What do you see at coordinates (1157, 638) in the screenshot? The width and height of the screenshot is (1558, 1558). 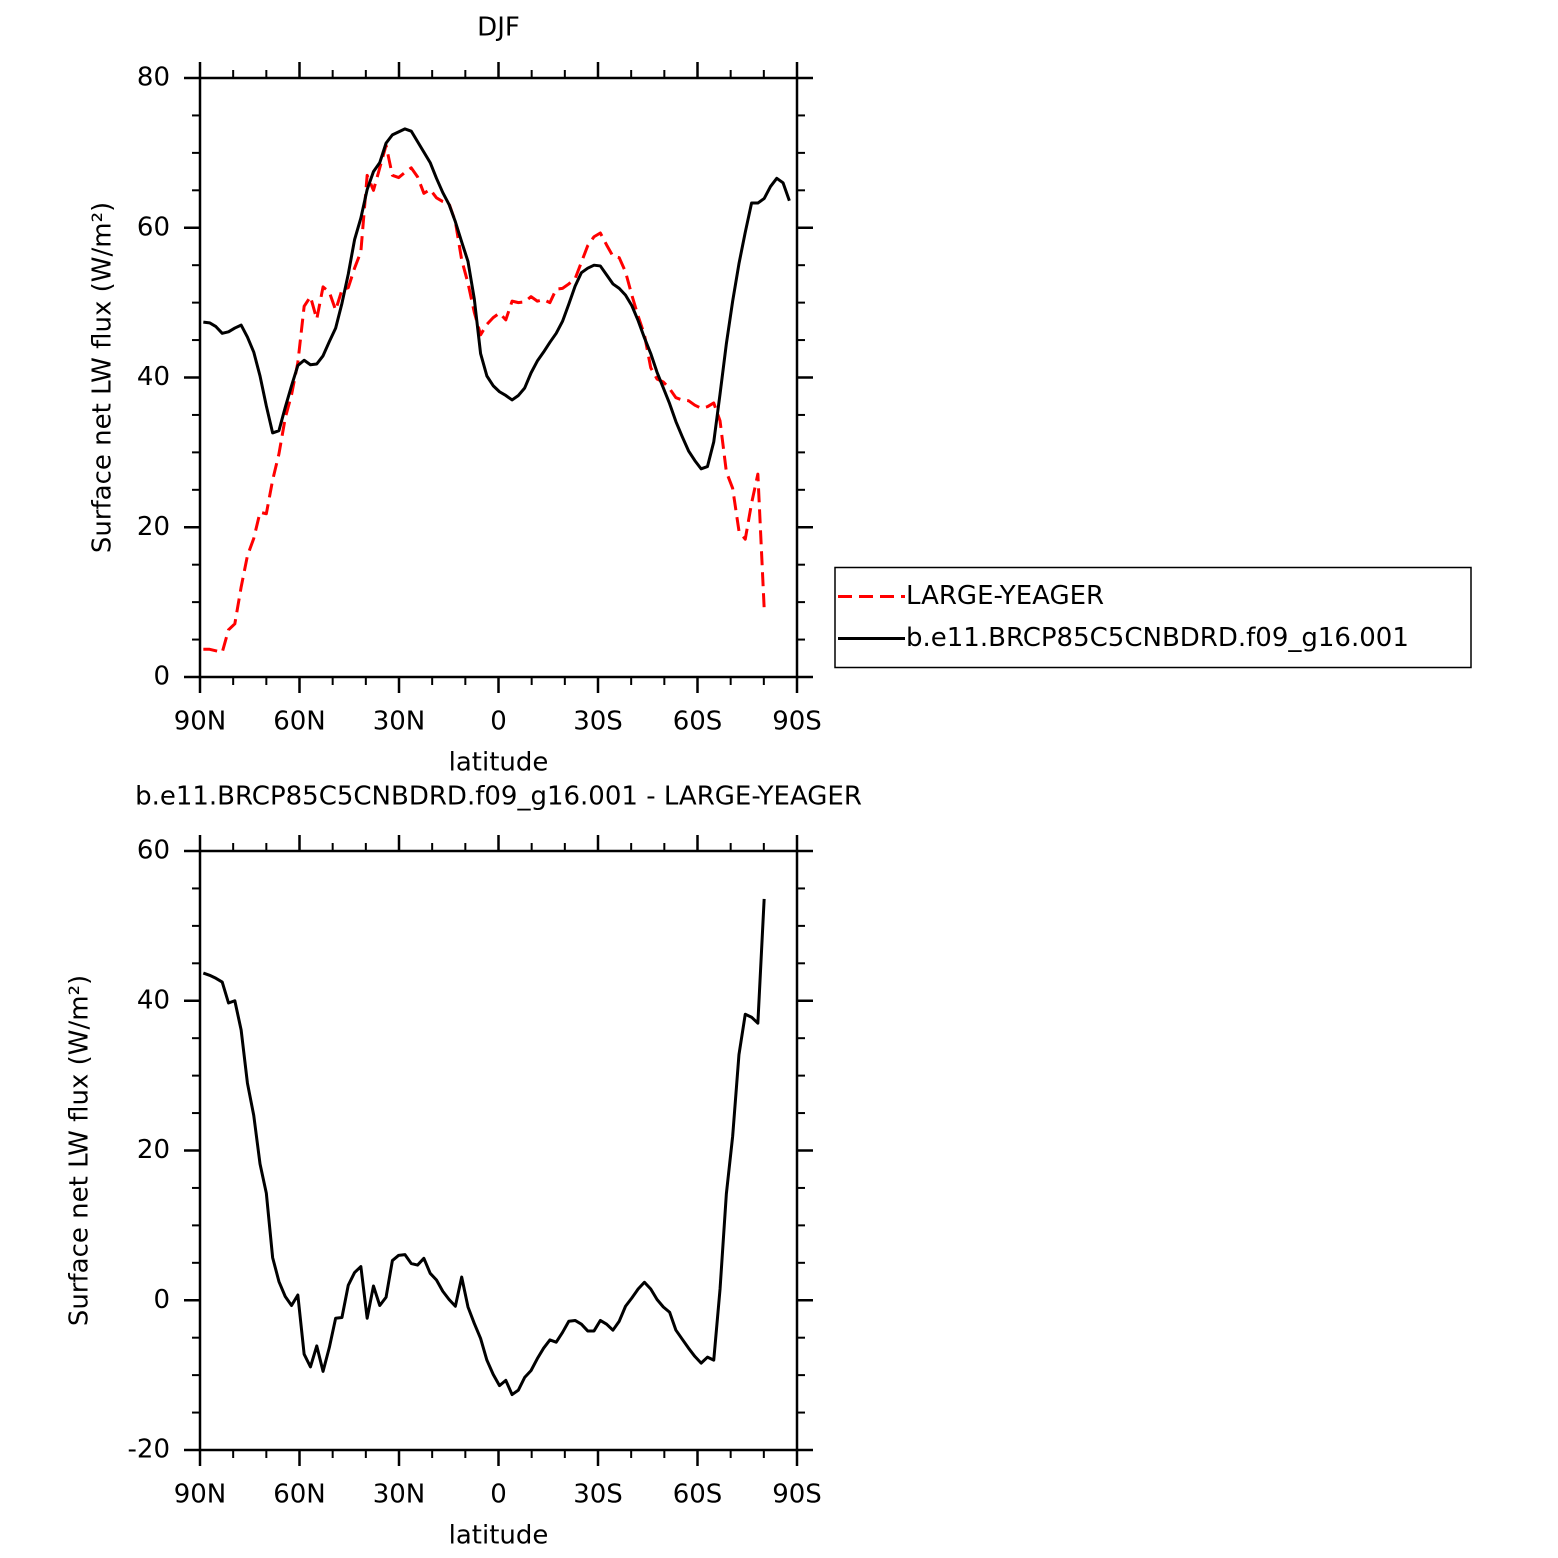 I see `legend-label: b.e11.BRCP85C5CNBDRD.f09_g16.001` at bounding box center [1157, 638].